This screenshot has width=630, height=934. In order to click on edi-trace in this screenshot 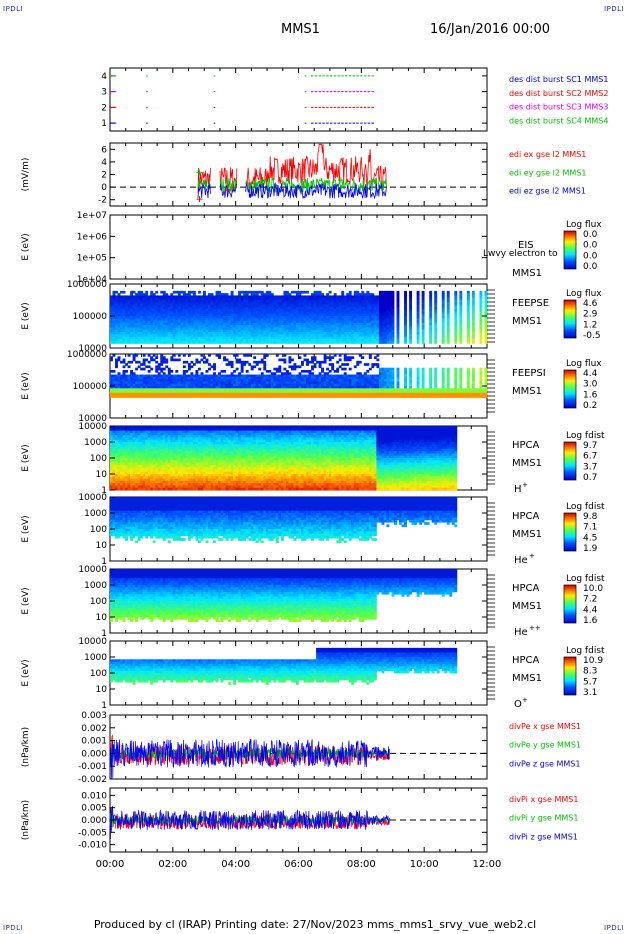, I will do `click(228, 185)`.